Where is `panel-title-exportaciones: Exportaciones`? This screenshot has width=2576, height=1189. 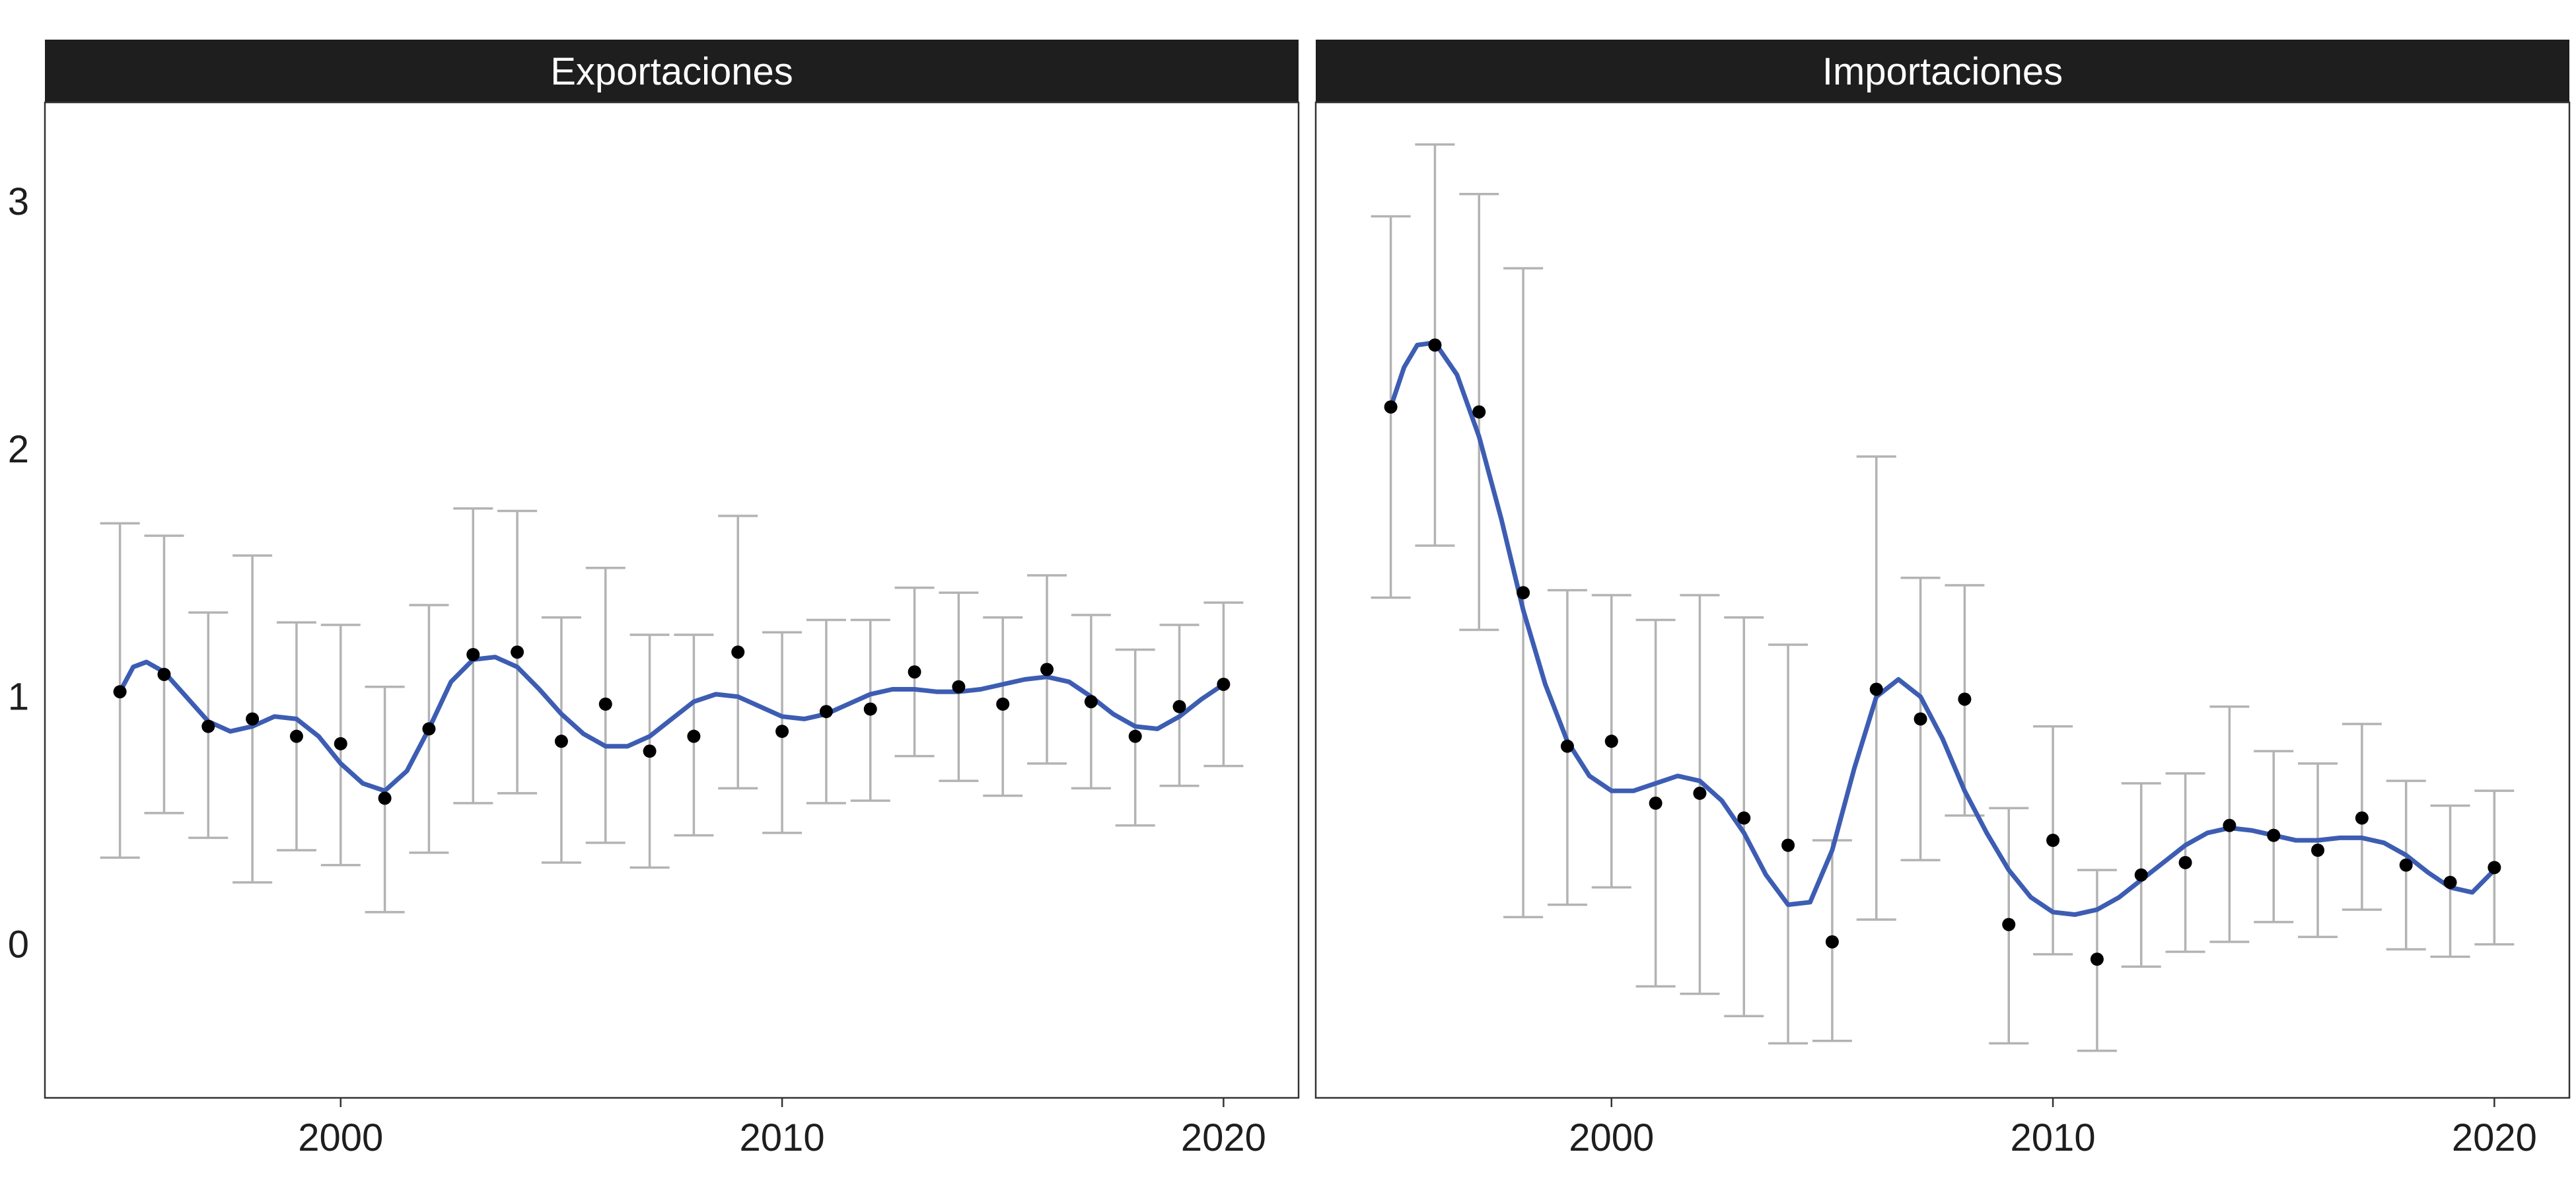
panel-title-exportaciones: Exportaciones is located at coordinates (672, 71).